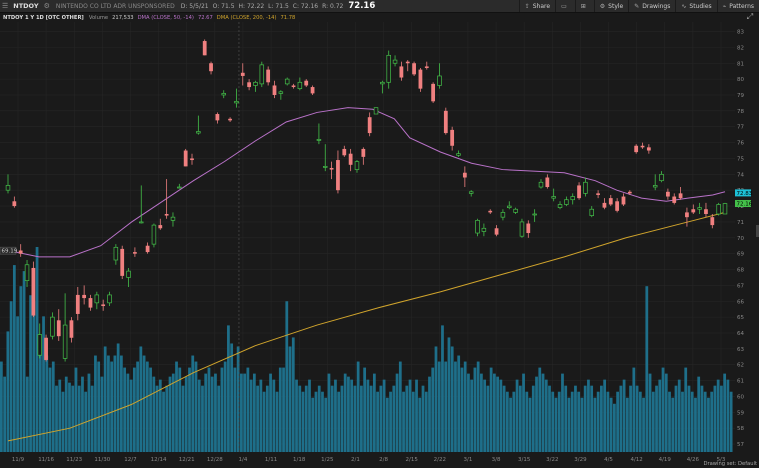 The height and width of the screenshot is (468, 759). Describe the element at coordinates (743, 193) in the screenshot. I see `ma-price-tag-bg` at that location.